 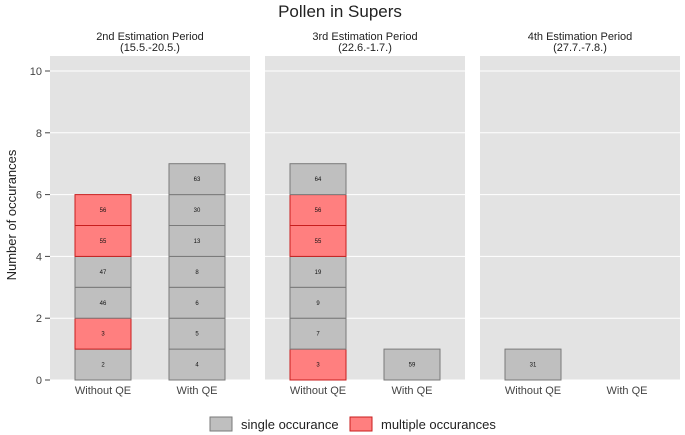 I want to click on segment-label: 46, so click(x=103, y=304).